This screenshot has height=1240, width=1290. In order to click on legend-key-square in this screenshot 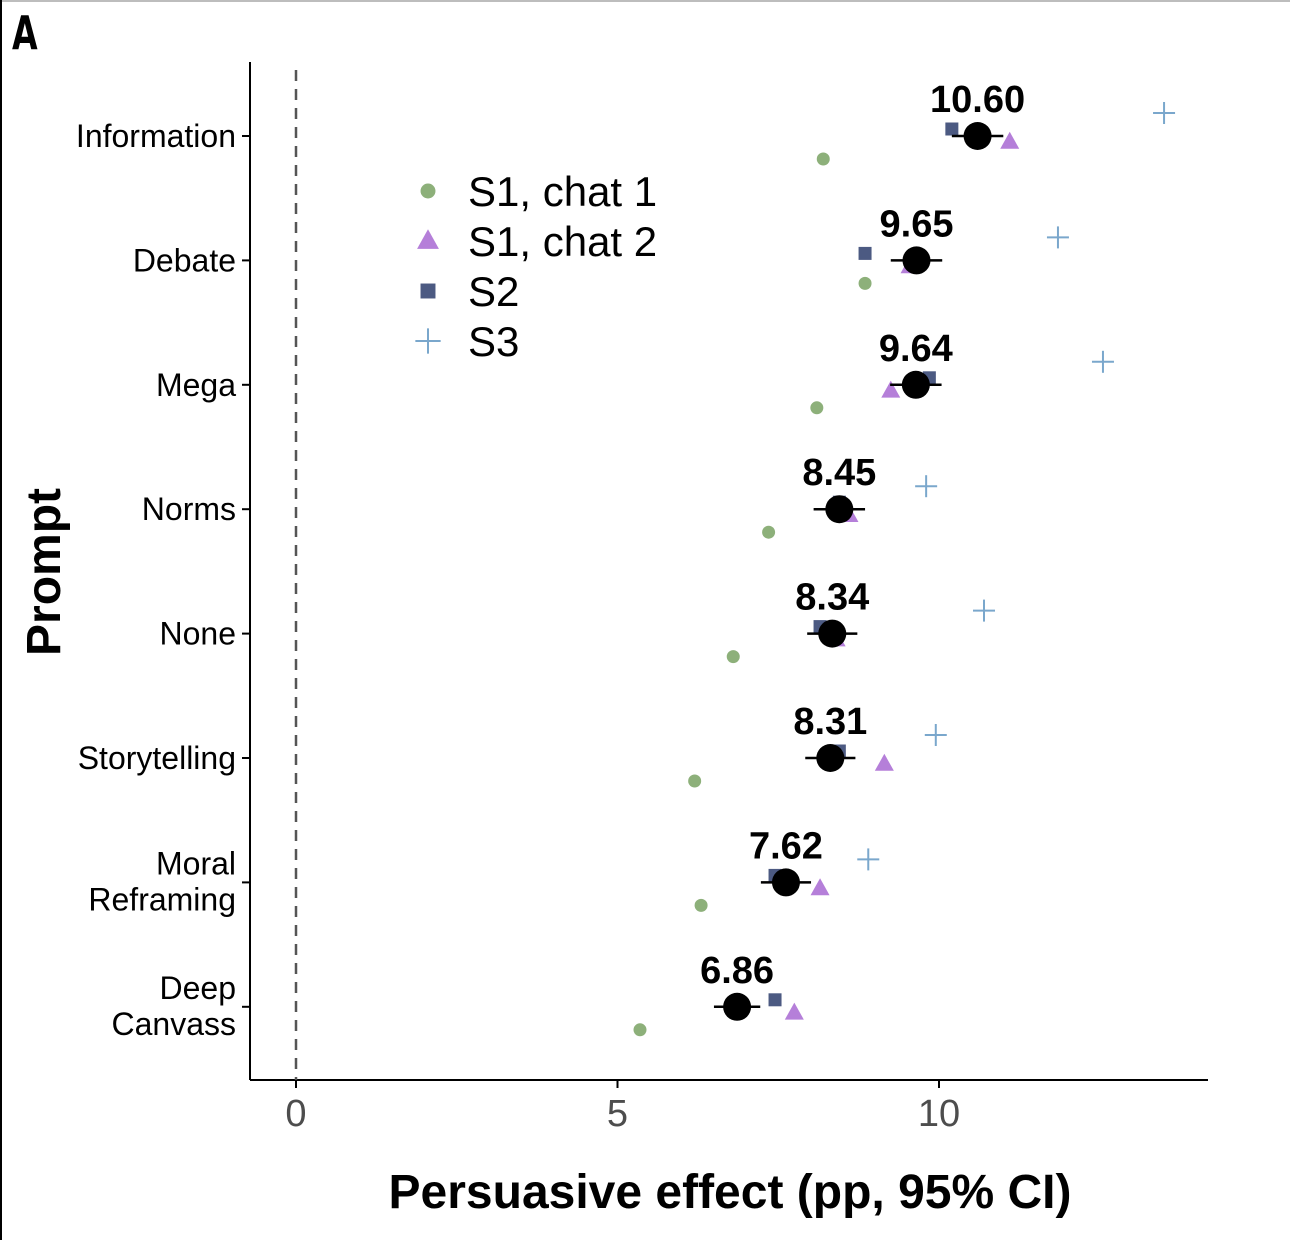, I will do `click(428, 291)`.